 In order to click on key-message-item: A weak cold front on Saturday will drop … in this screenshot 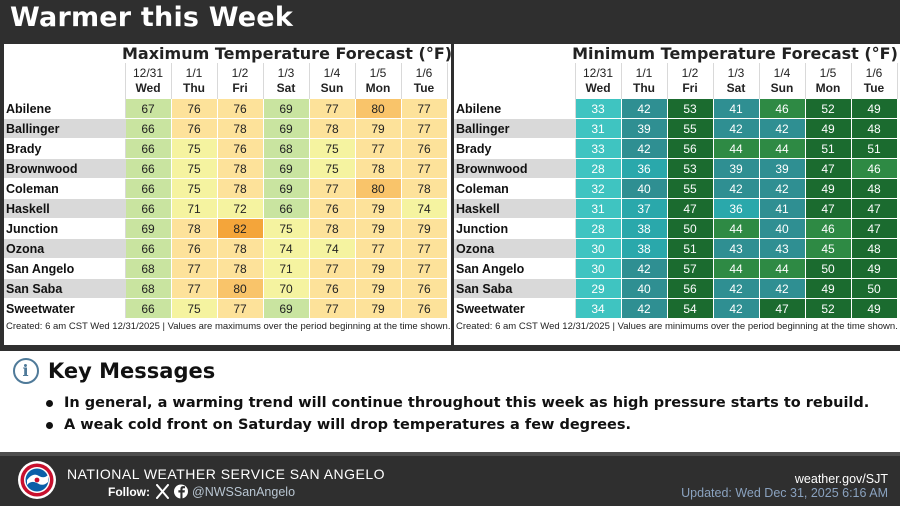, I will do `click(456, 425)`.